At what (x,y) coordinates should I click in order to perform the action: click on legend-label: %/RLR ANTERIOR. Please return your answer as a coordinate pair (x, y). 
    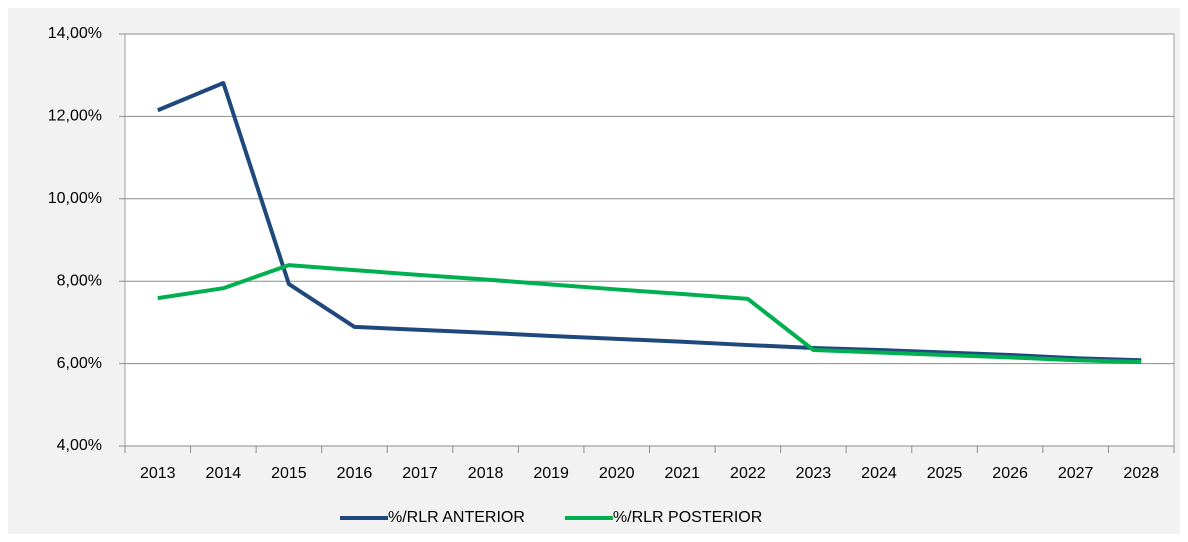
    Looking at the image, I should click on (456, 517).